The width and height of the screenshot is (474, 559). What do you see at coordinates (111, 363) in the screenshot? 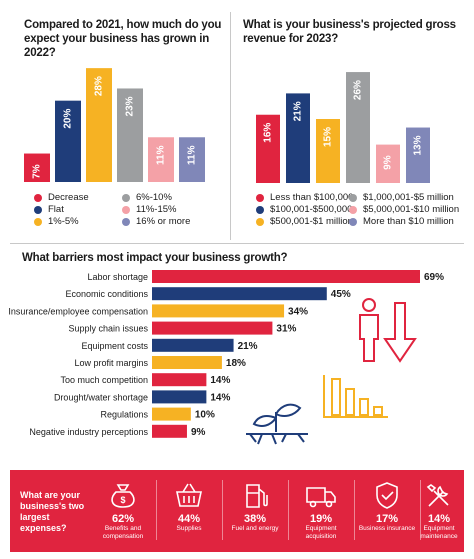
I see `category-label-5: Low profit margins` at bounding box center [111, 363].